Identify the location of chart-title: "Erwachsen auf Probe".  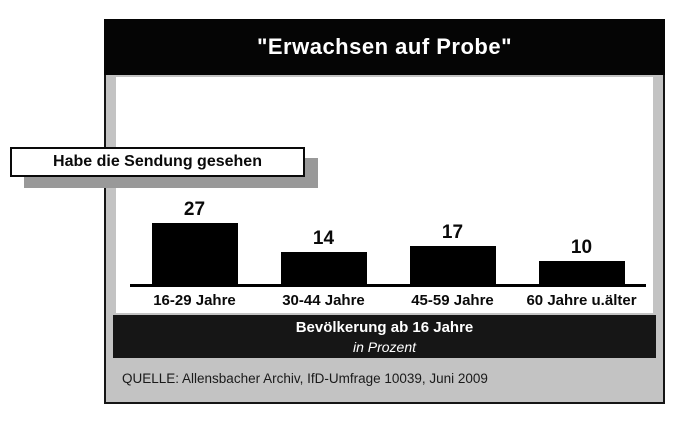
(384, 46).